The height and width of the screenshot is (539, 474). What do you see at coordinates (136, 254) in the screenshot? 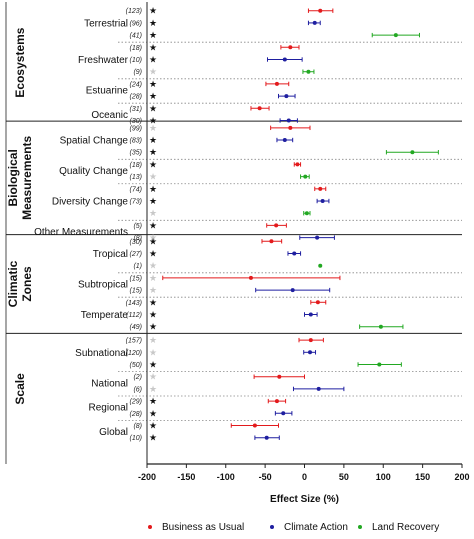
I see `sample-count: (27)` at bounding box center [136, 254].